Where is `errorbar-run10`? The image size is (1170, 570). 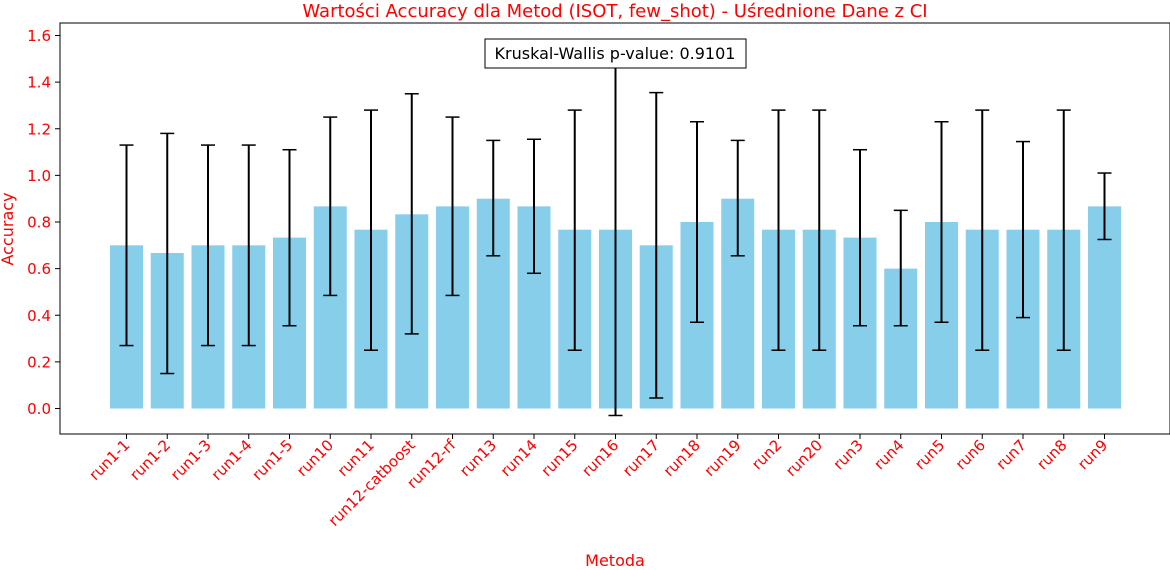 errorbar-run10 is located at coordinates (330, 206).